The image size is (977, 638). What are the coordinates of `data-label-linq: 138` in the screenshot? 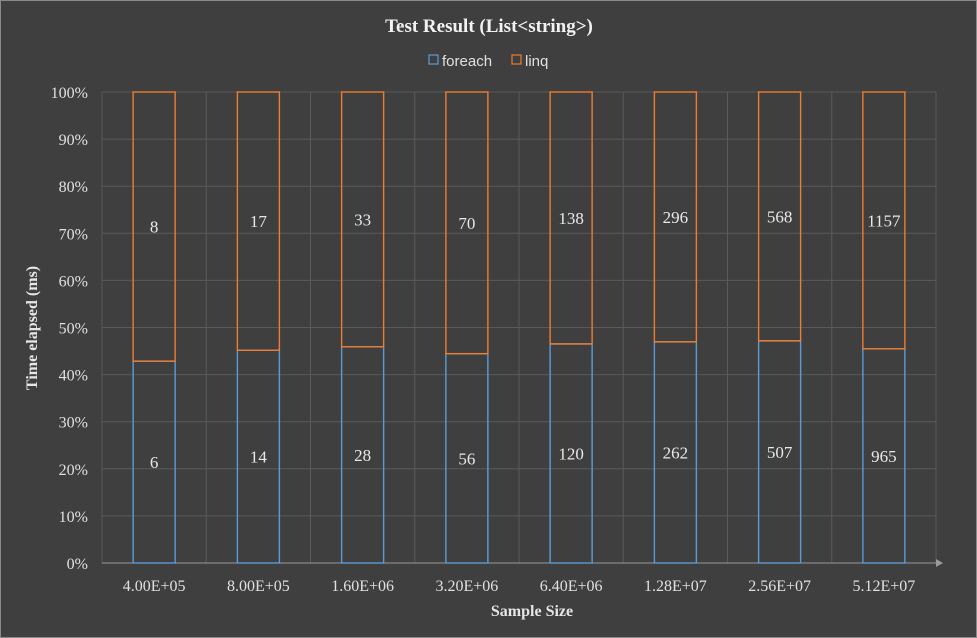 It's located at (571, 218).